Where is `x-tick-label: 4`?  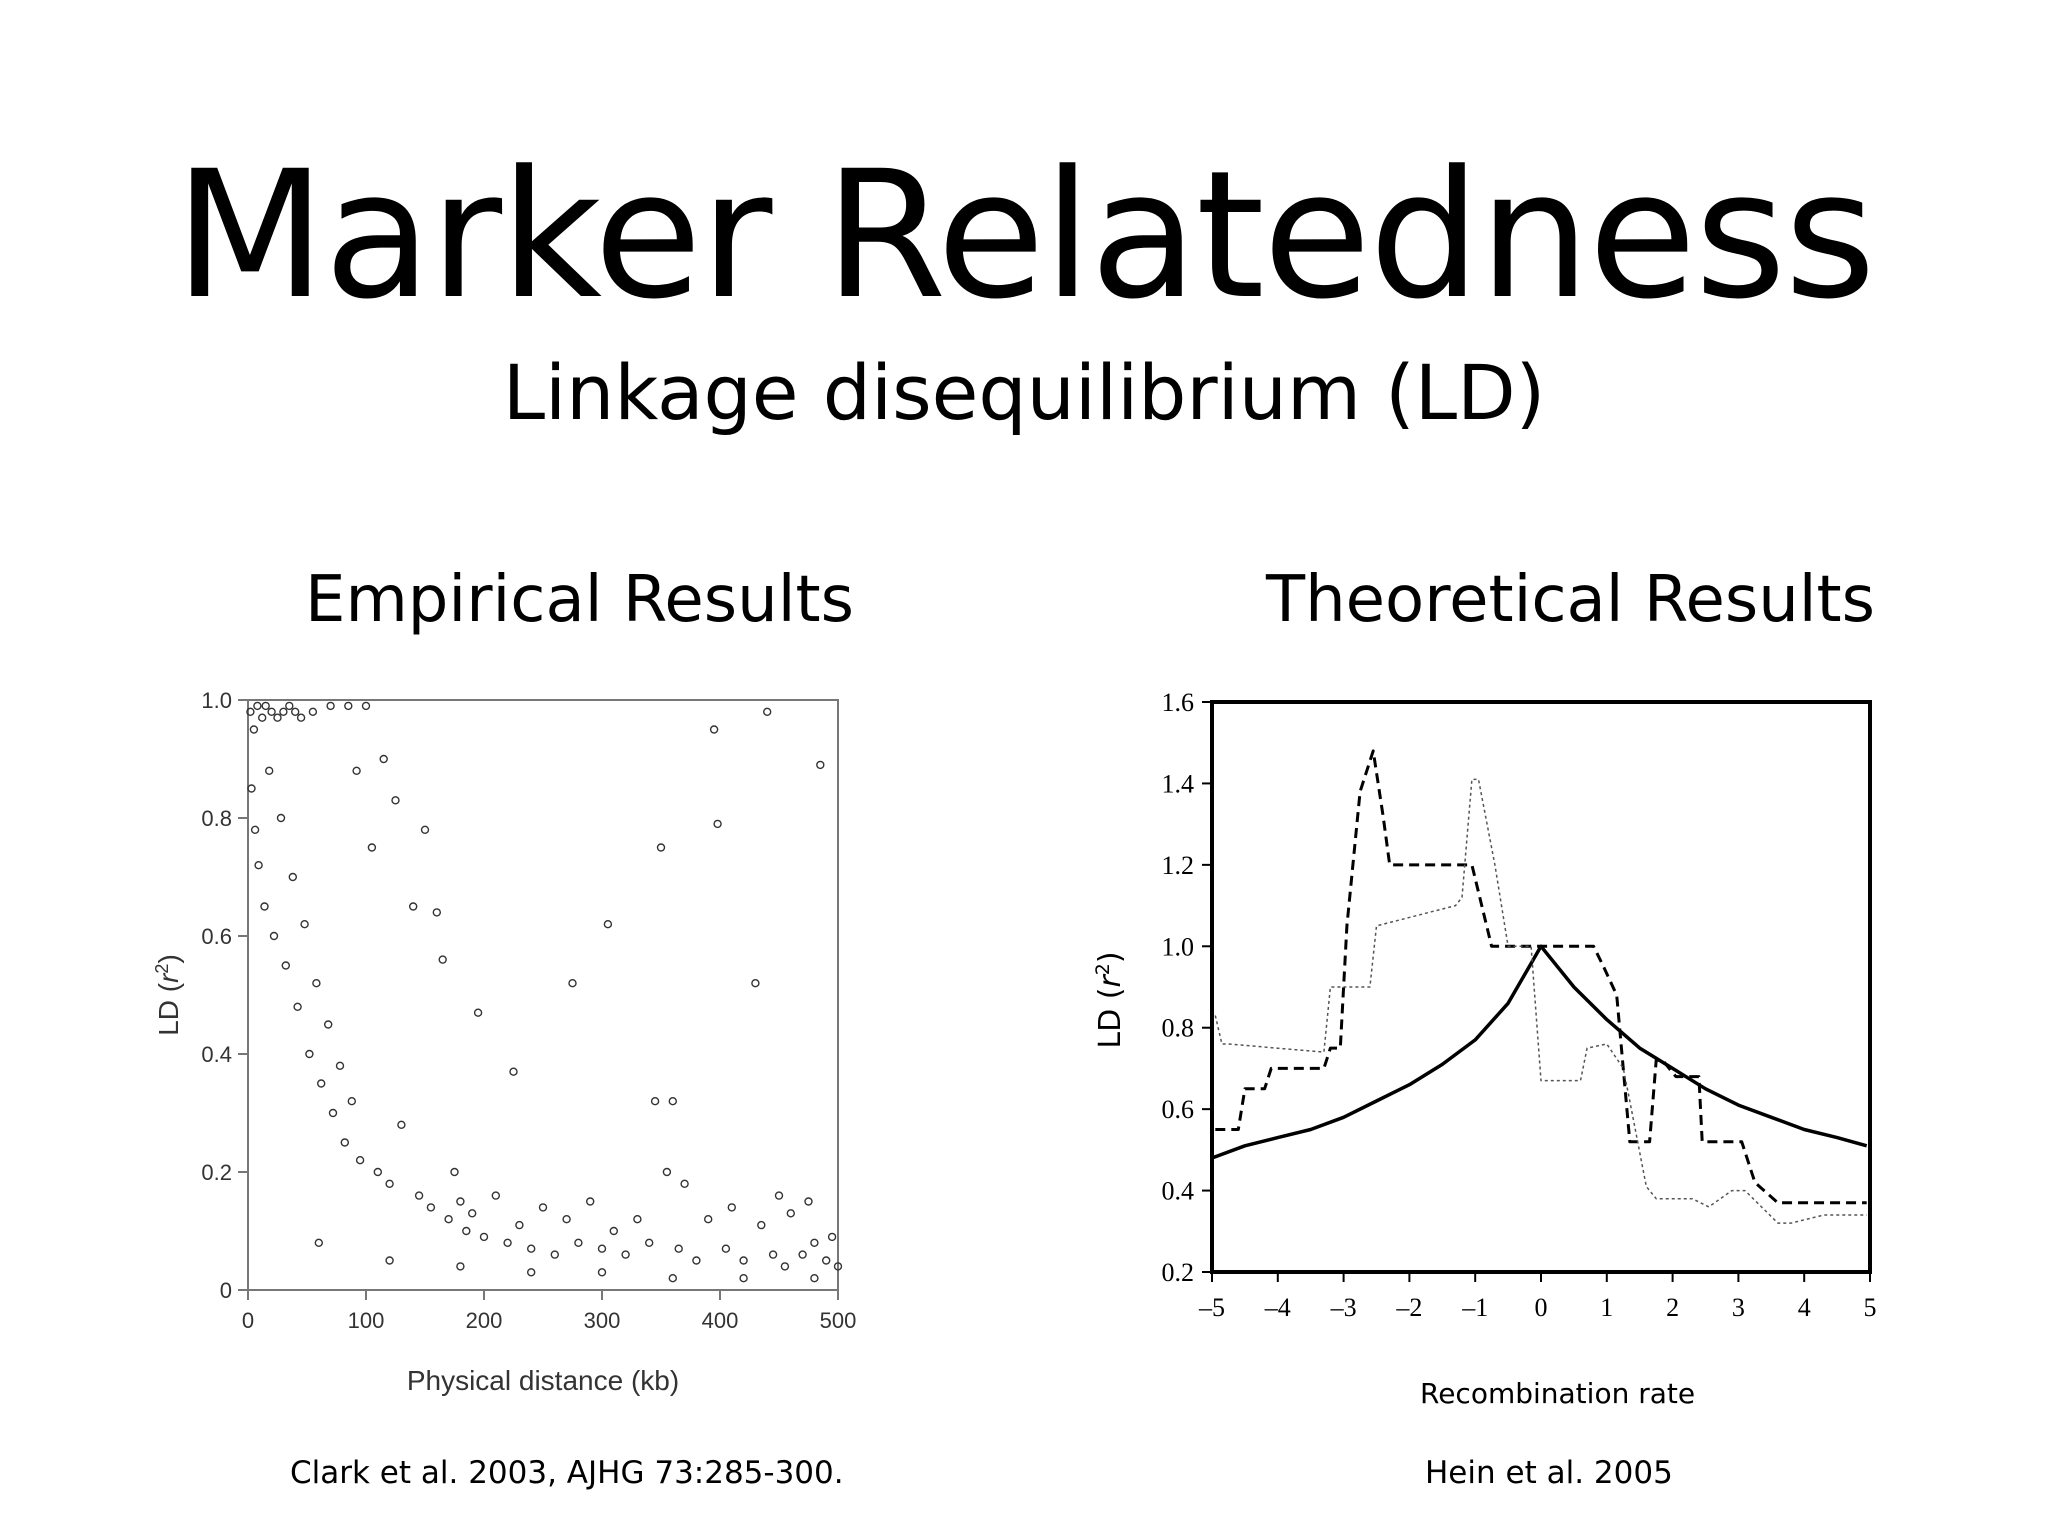
x-tick-label: 4 is located at coordinates (1804, 1307).